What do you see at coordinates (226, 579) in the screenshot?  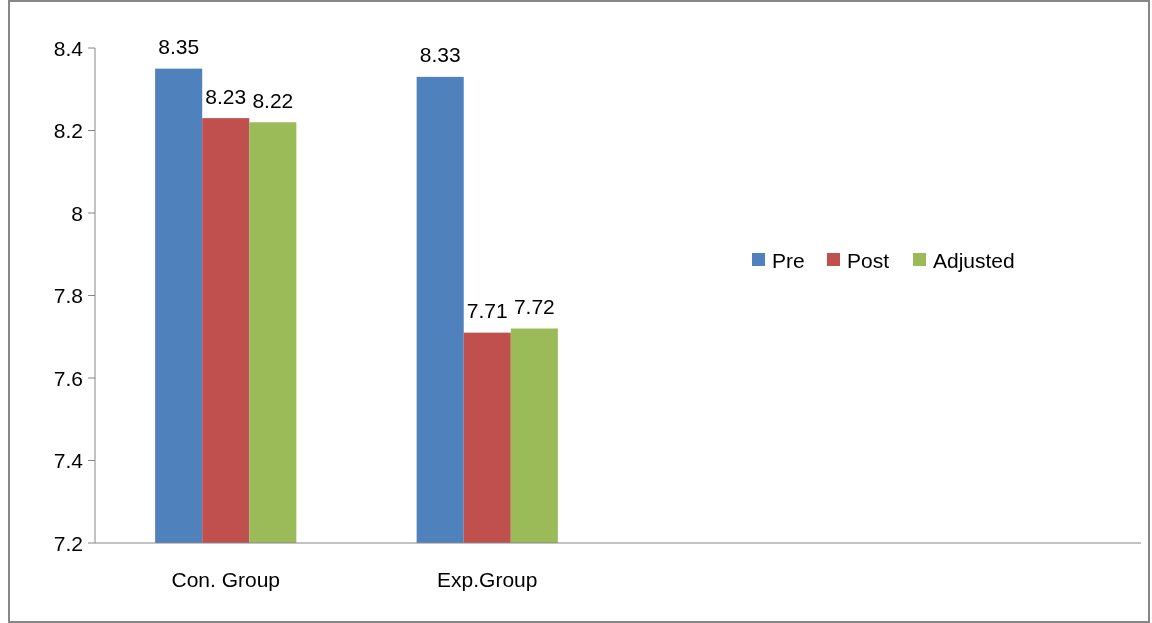 I see `x-tick-label: Con. Group` at bounding box center [226, 579].